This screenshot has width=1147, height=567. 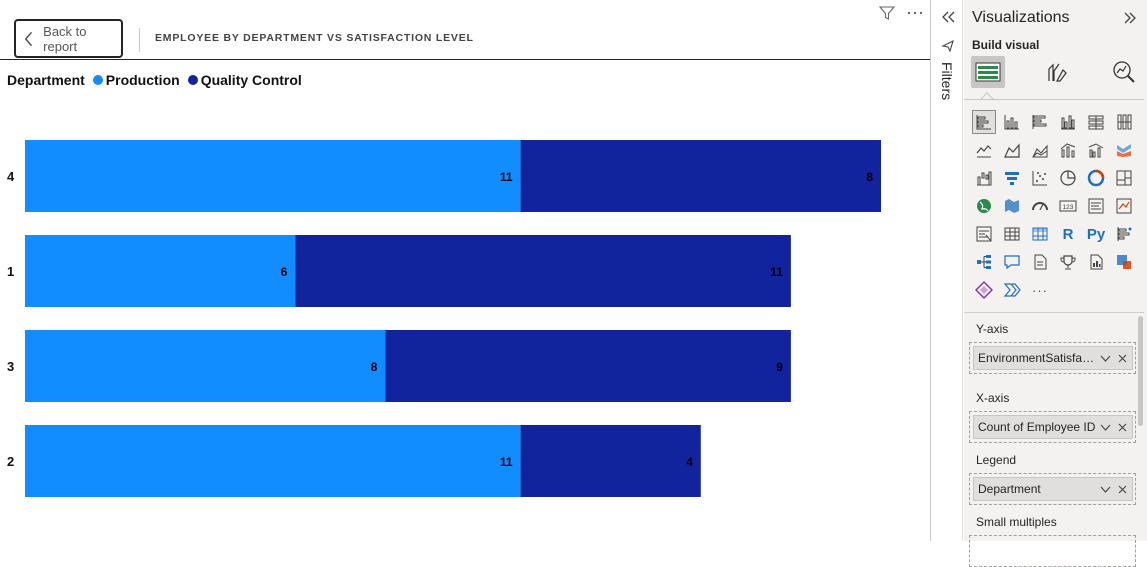 I want to click on scatter-chart-icon, so click(x=1040, y=178).